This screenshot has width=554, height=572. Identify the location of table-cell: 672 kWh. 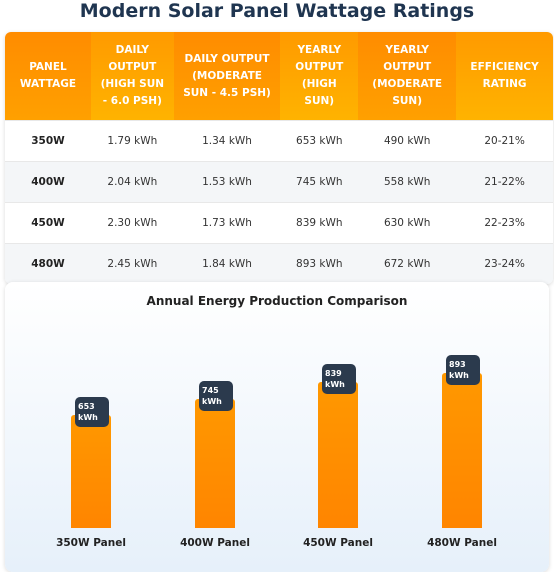
(407, 263).